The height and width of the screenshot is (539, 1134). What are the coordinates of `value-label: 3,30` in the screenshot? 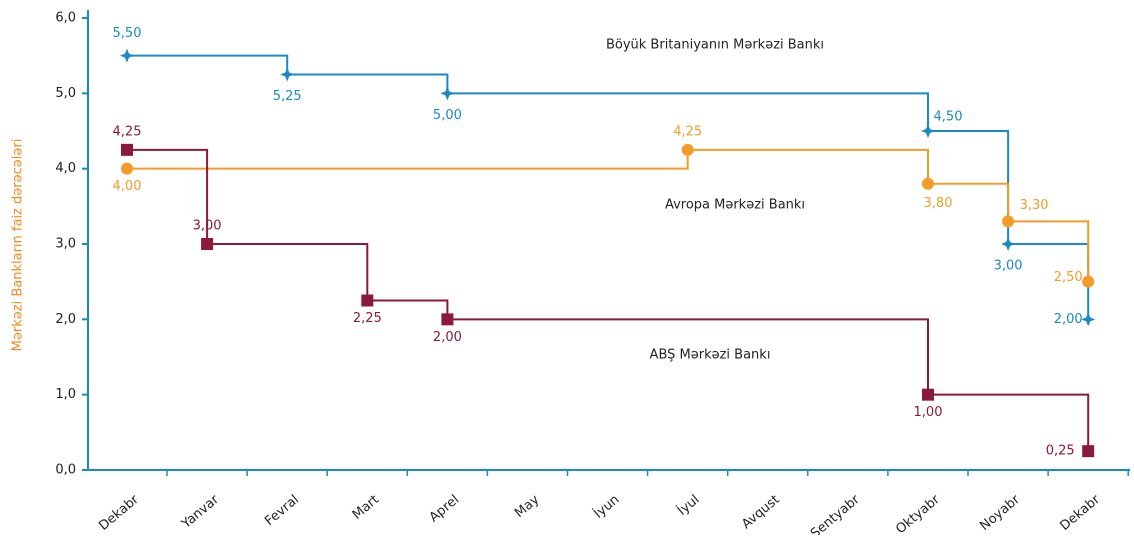 It's located at (1034, 205).